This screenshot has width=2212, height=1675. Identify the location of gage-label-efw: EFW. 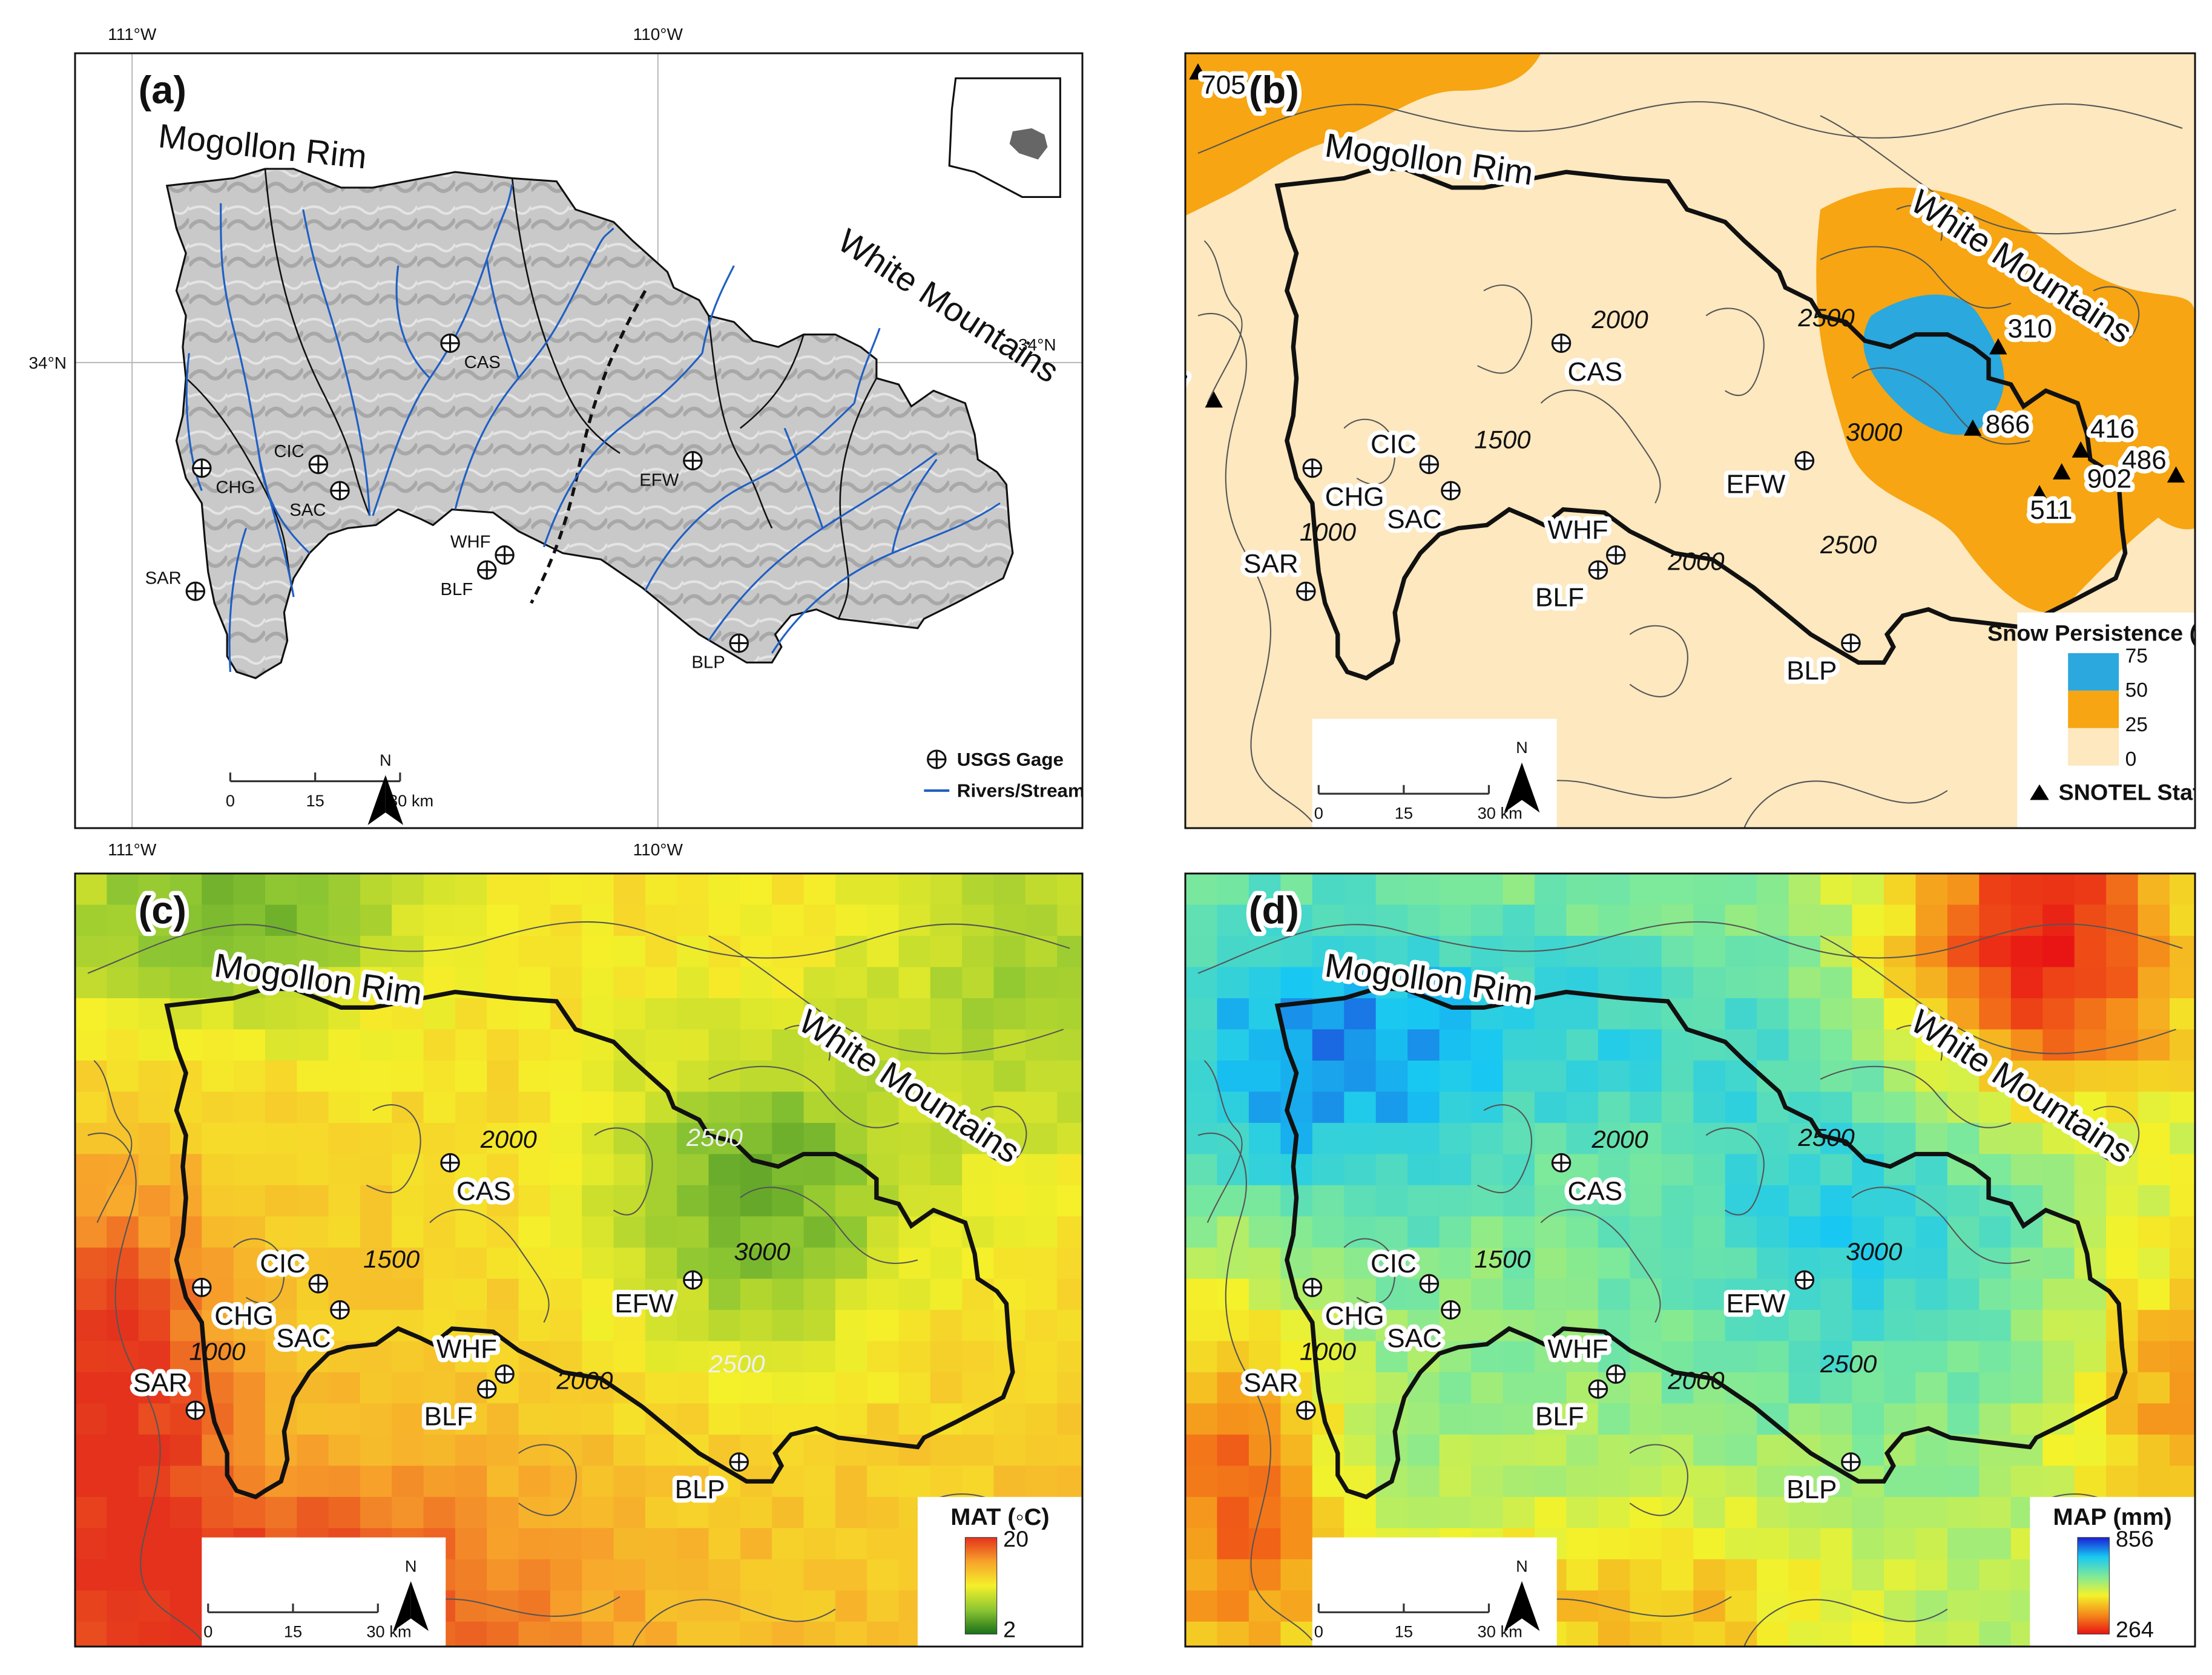
(1756, 1303).